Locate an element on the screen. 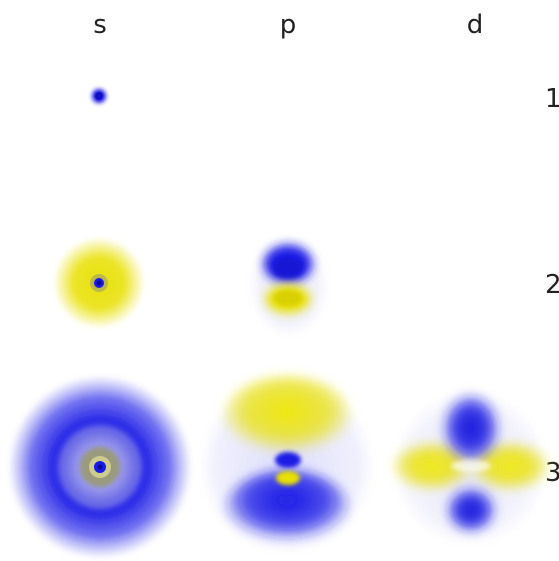 This screenshot has height=561, width=559. row-label-2: 2 is located at coordinates (552, 285).